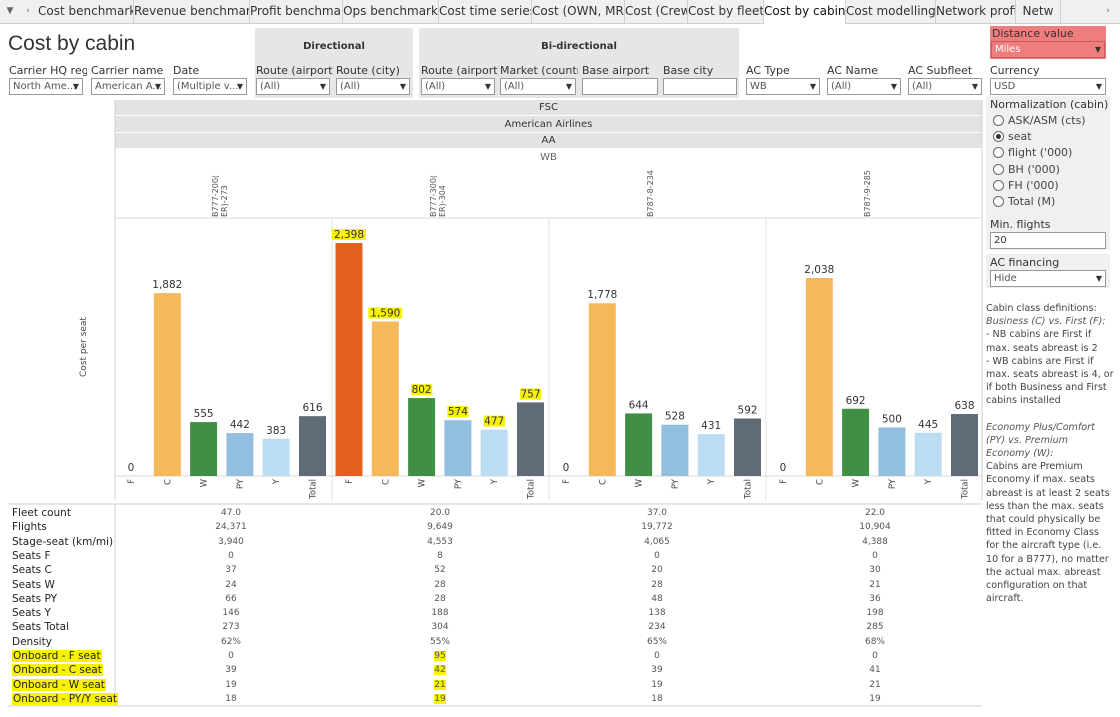 The height and width of the screenshot is (717, 1120). Describe the element at coordinates (391, 11) in the screenshot. I see `tab-ops-benchmark: Ops benchmark` at that location.